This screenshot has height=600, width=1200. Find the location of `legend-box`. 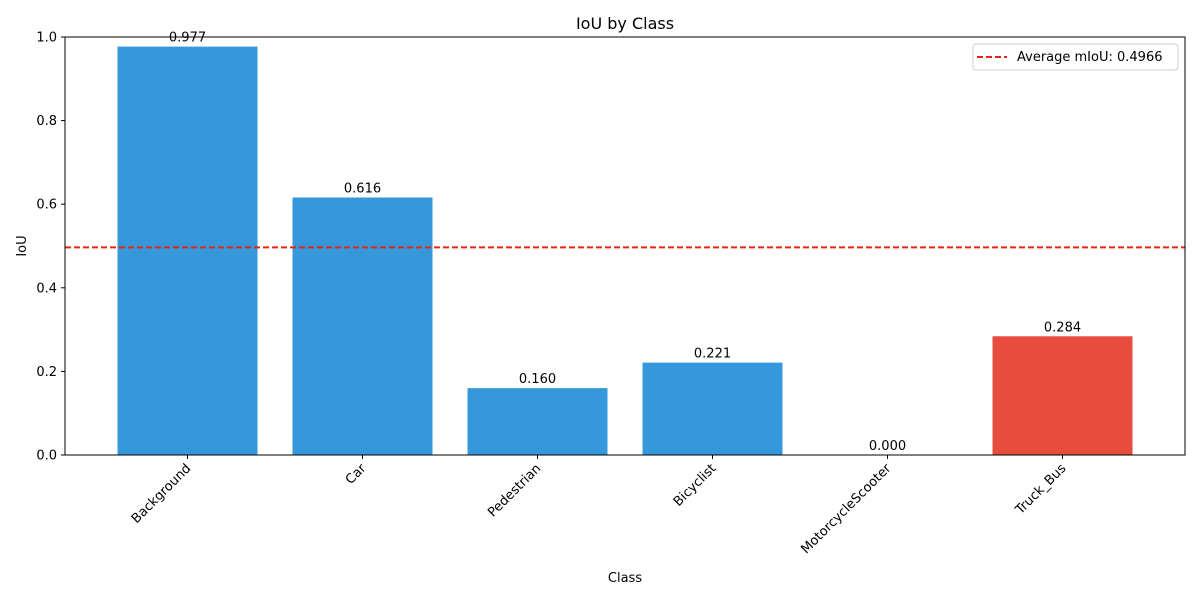

legend-box is located at coordinates (1075, 57).